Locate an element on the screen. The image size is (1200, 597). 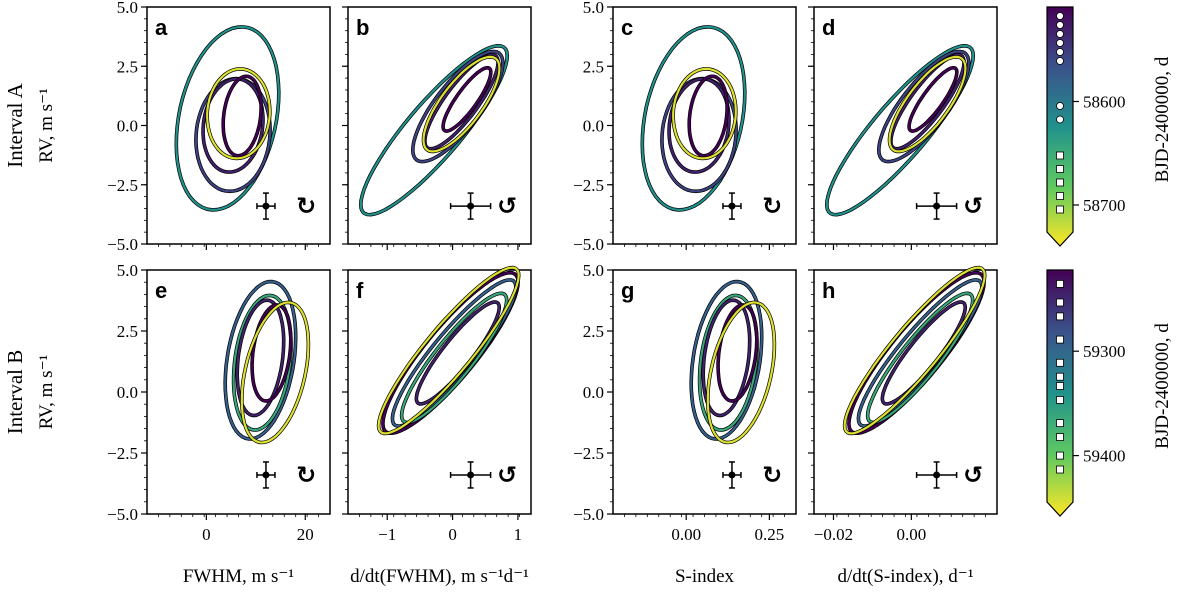
x-tick-label: −1 is located at coordinates (387, 534).